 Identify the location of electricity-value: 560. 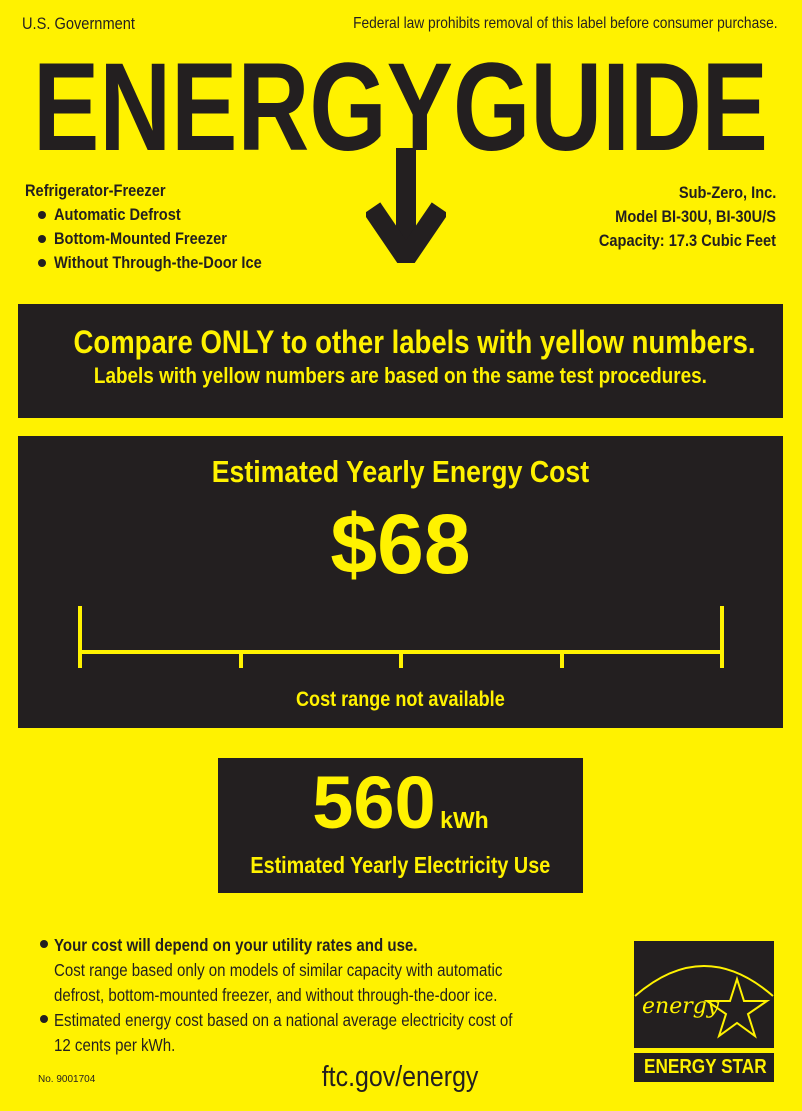
(374, 802).